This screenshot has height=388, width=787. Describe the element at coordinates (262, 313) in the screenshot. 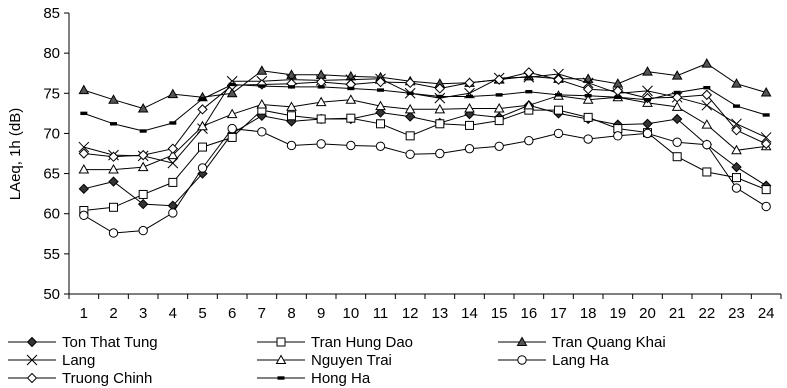

I see `x-tick-label: 7` at that location.